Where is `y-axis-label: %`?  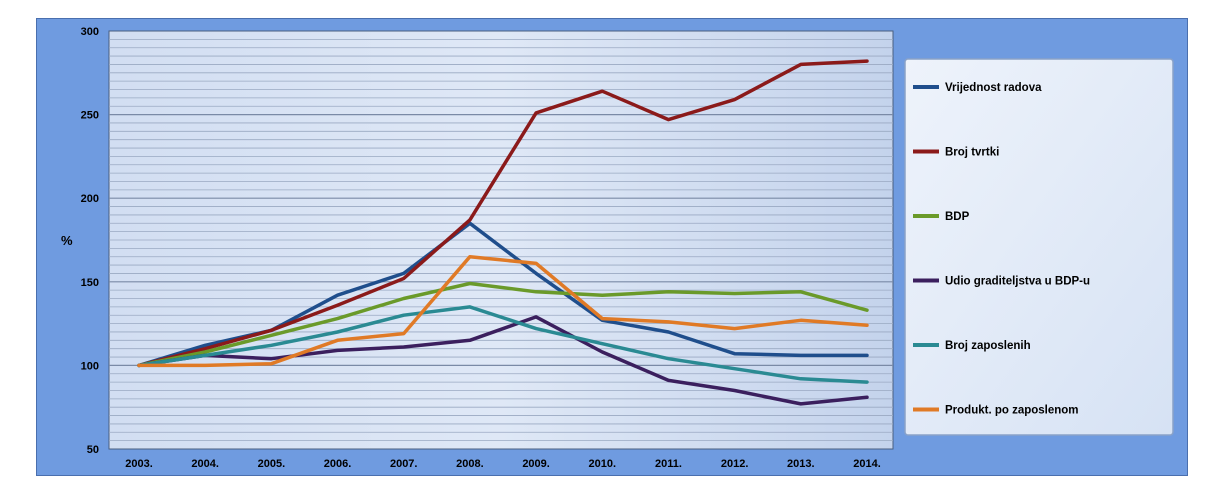 y-axis-label: % is located at coordinates (67, 240).